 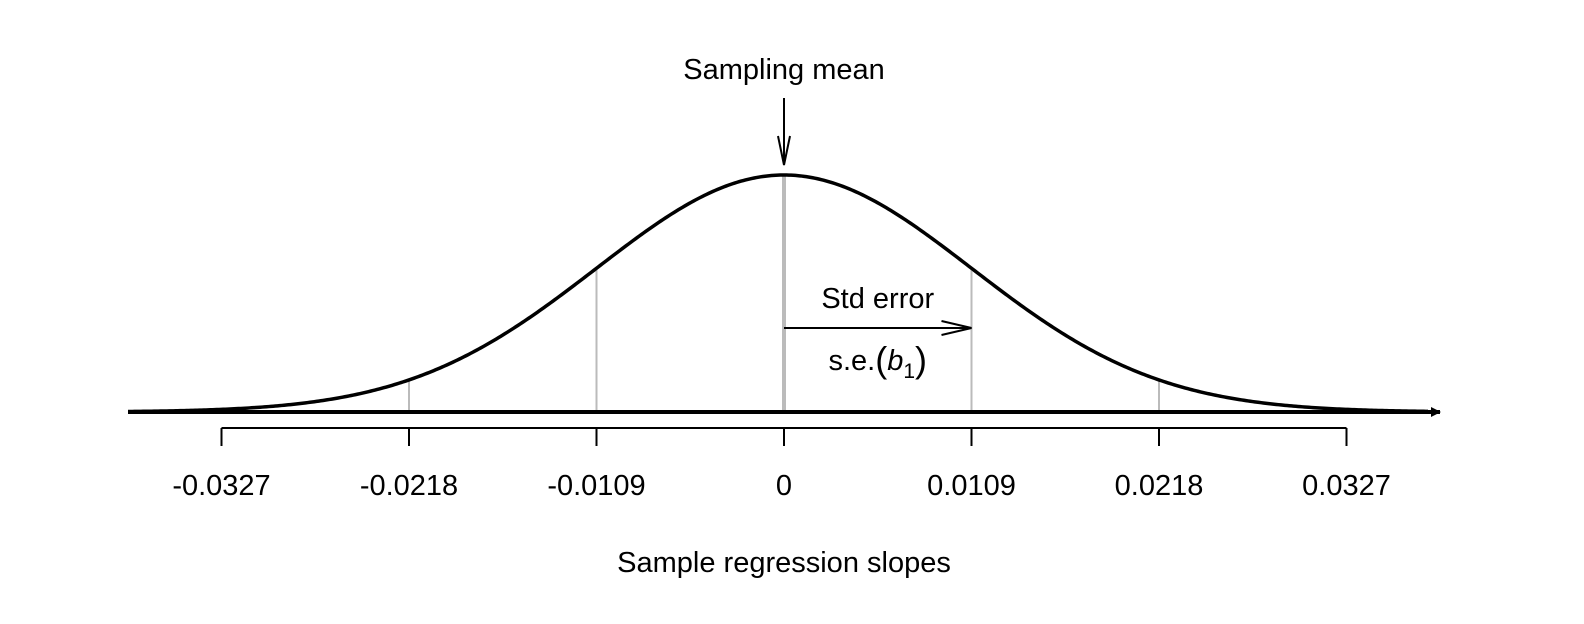 I want to click on tick-label-2: -0.0109, so click(x=596, y=486).